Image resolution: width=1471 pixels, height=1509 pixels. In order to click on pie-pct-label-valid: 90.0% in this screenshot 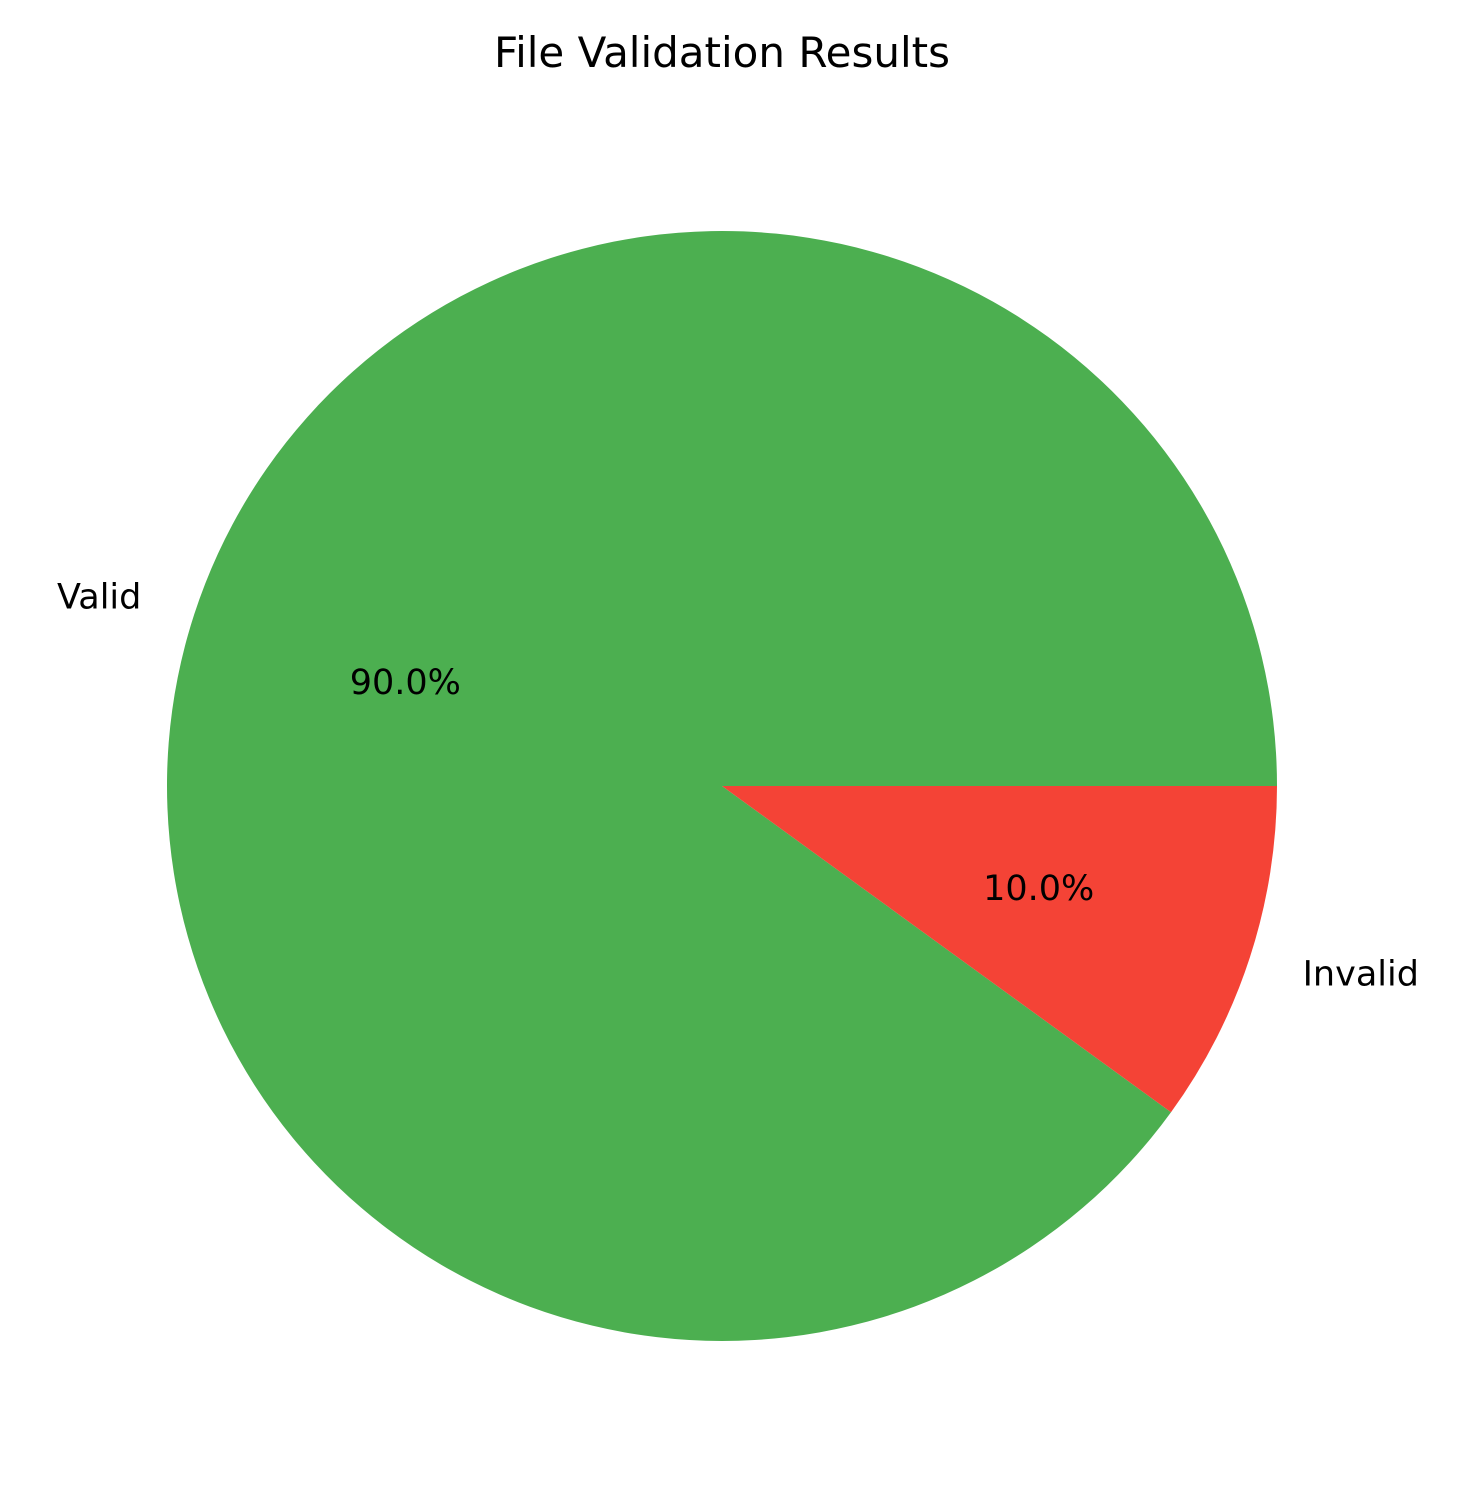, I will do `click(405, 683)`.